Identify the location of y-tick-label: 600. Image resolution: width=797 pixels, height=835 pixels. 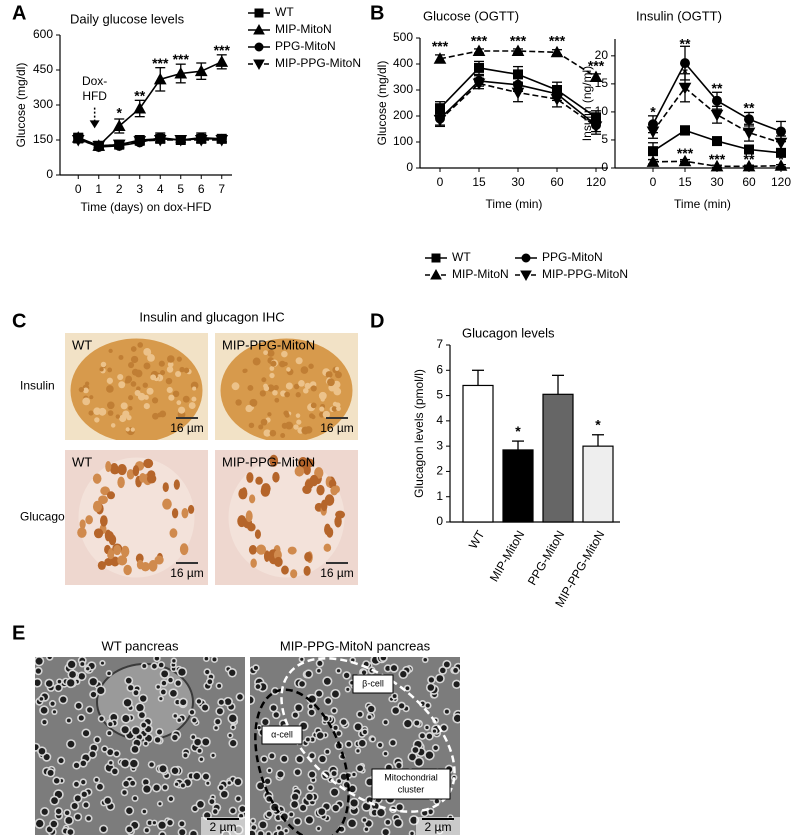
(43, 34).